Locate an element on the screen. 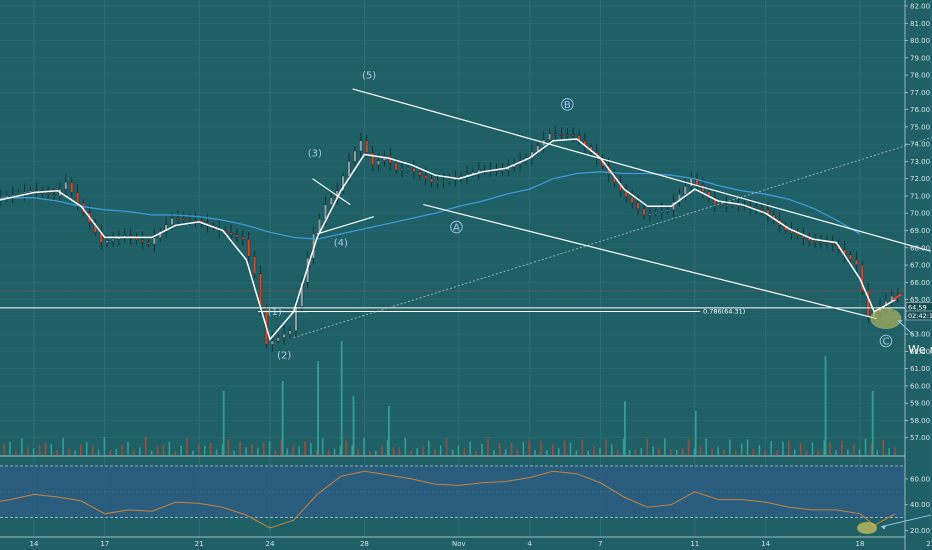 This screenshot has height=550, width=932. wave-trendline is located at coordinates (346, 225).